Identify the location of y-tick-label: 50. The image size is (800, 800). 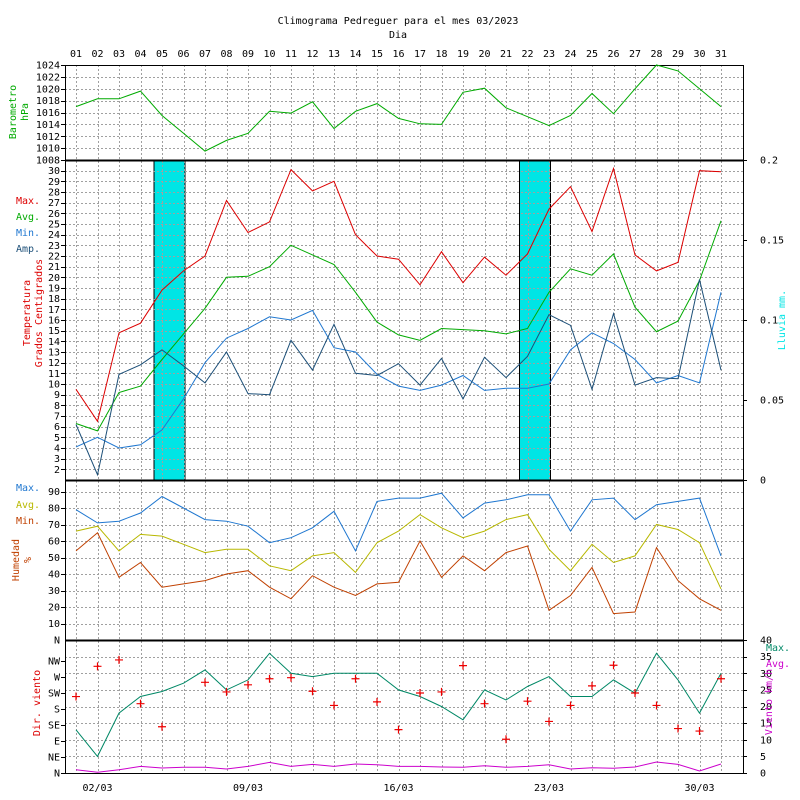
(54, 558).